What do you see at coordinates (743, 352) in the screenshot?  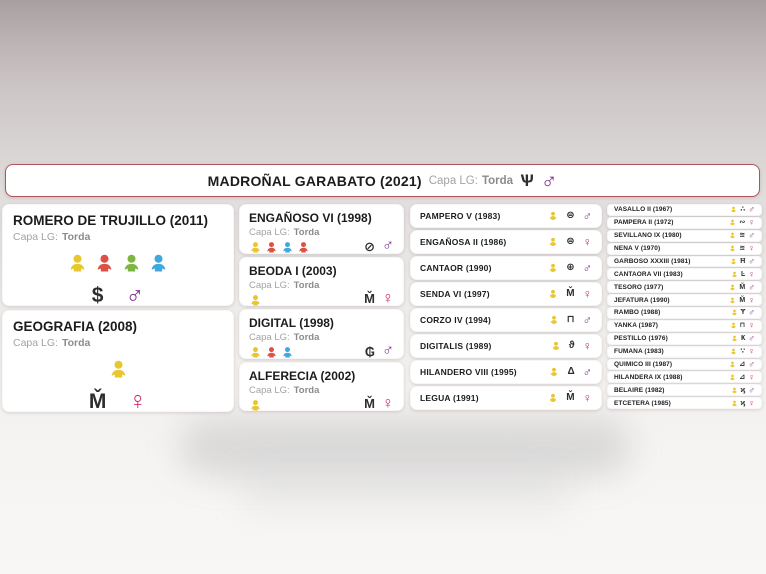 I see `brand-mark-icon: ∵` at bounding box center [743, 352].